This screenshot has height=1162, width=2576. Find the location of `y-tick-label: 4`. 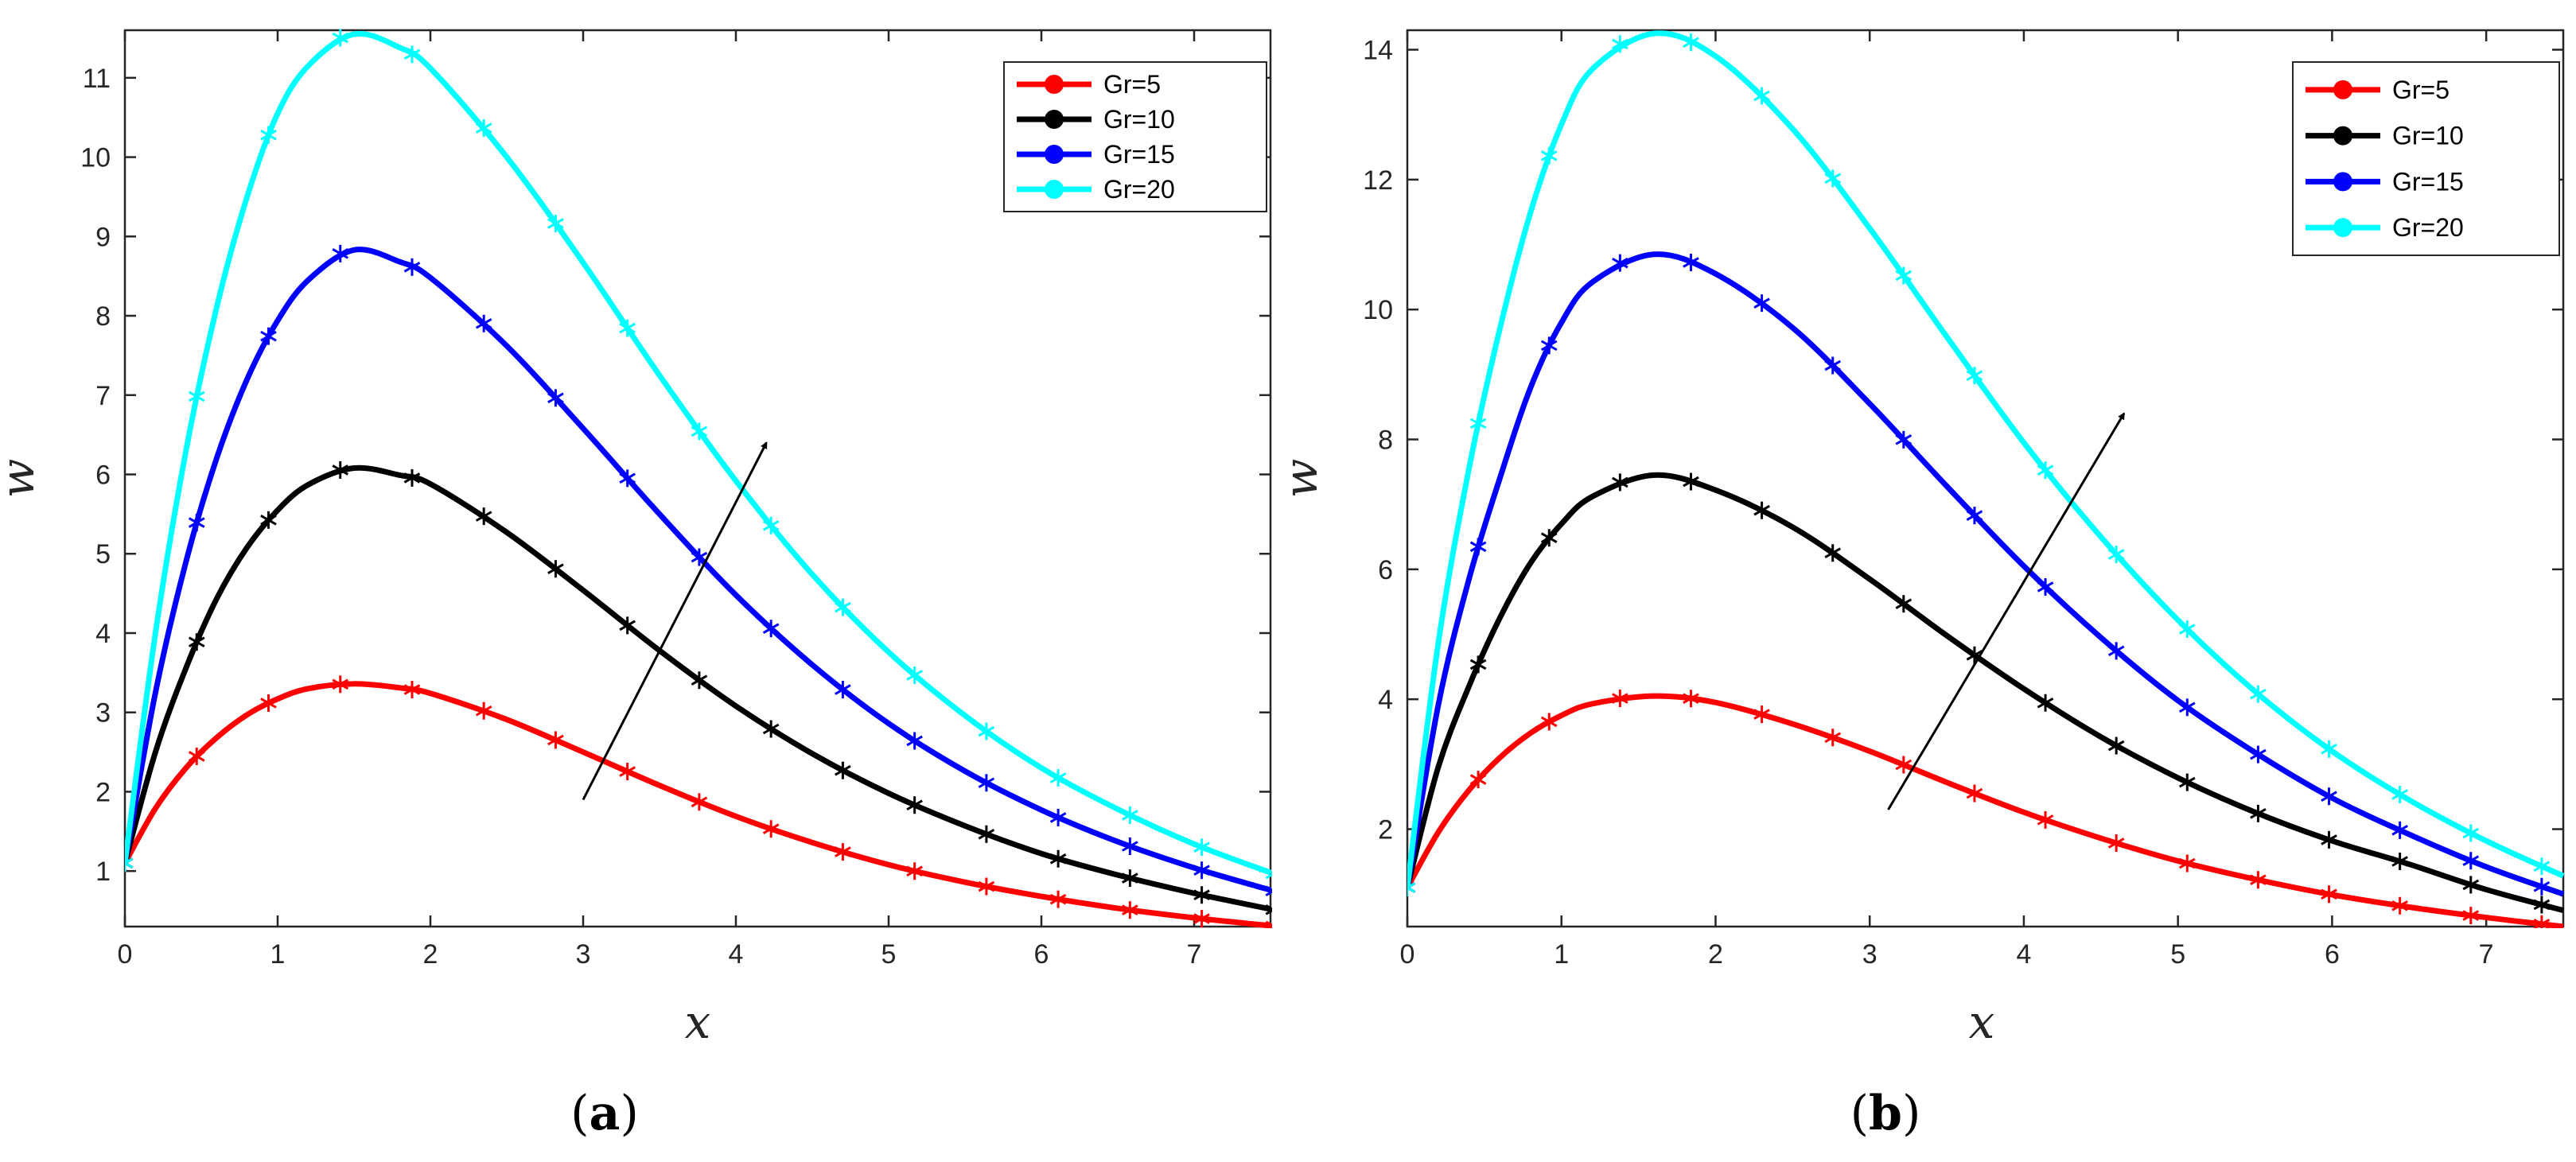

y-tick-label: 4 is located at coordinates (1385, 700).